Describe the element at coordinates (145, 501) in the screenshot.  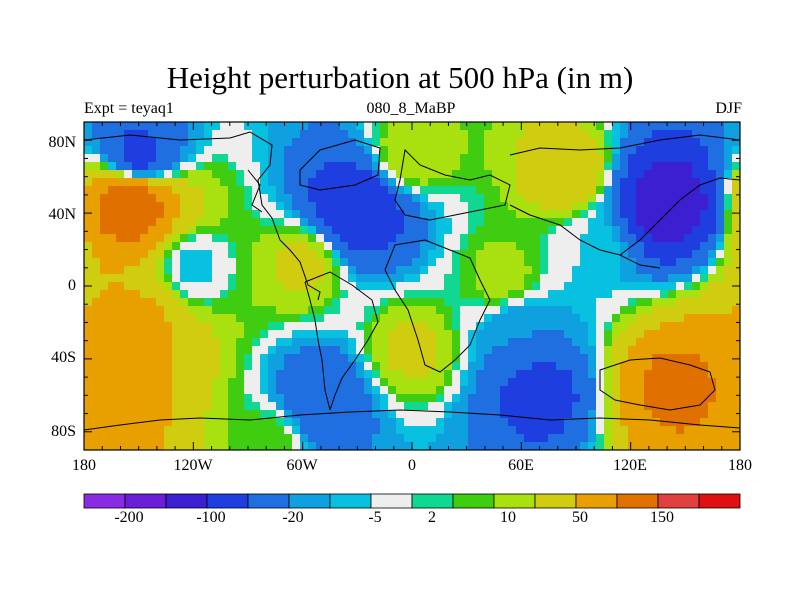
I see `colorbar-swatch` at that location.